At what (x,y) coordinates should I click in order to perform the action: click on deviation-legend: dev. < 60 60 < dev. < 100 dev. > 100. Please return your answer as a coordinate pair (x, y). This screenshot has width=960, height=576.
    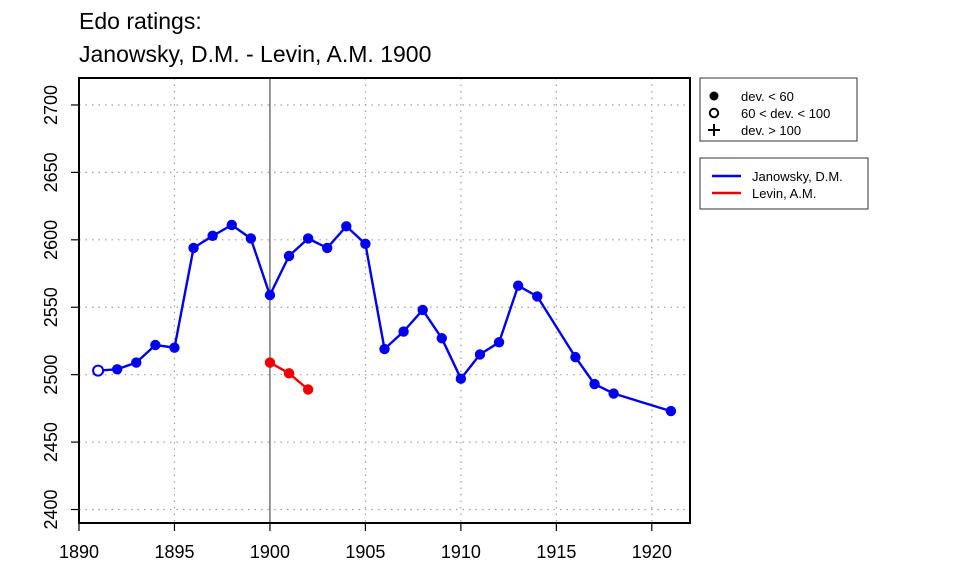
    Looking at the image, I should click on (778, 109).